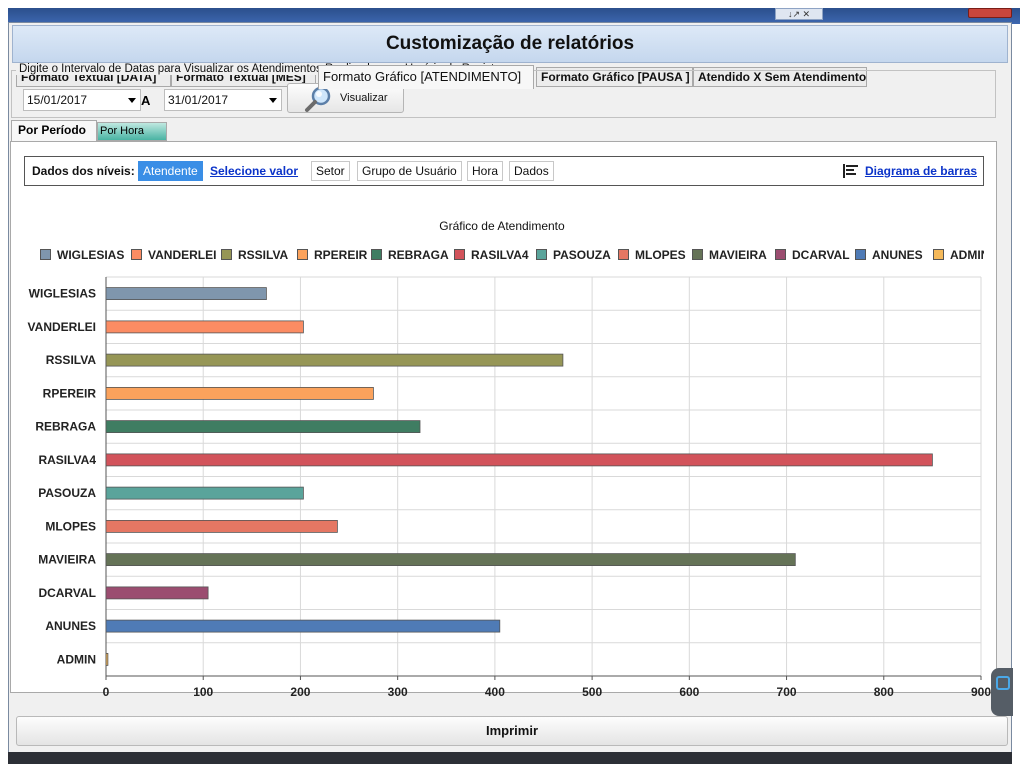  Describe the element at coordinates (182, 255) in the screenshot. I see `legend-label: VANDERLEI` at that location.